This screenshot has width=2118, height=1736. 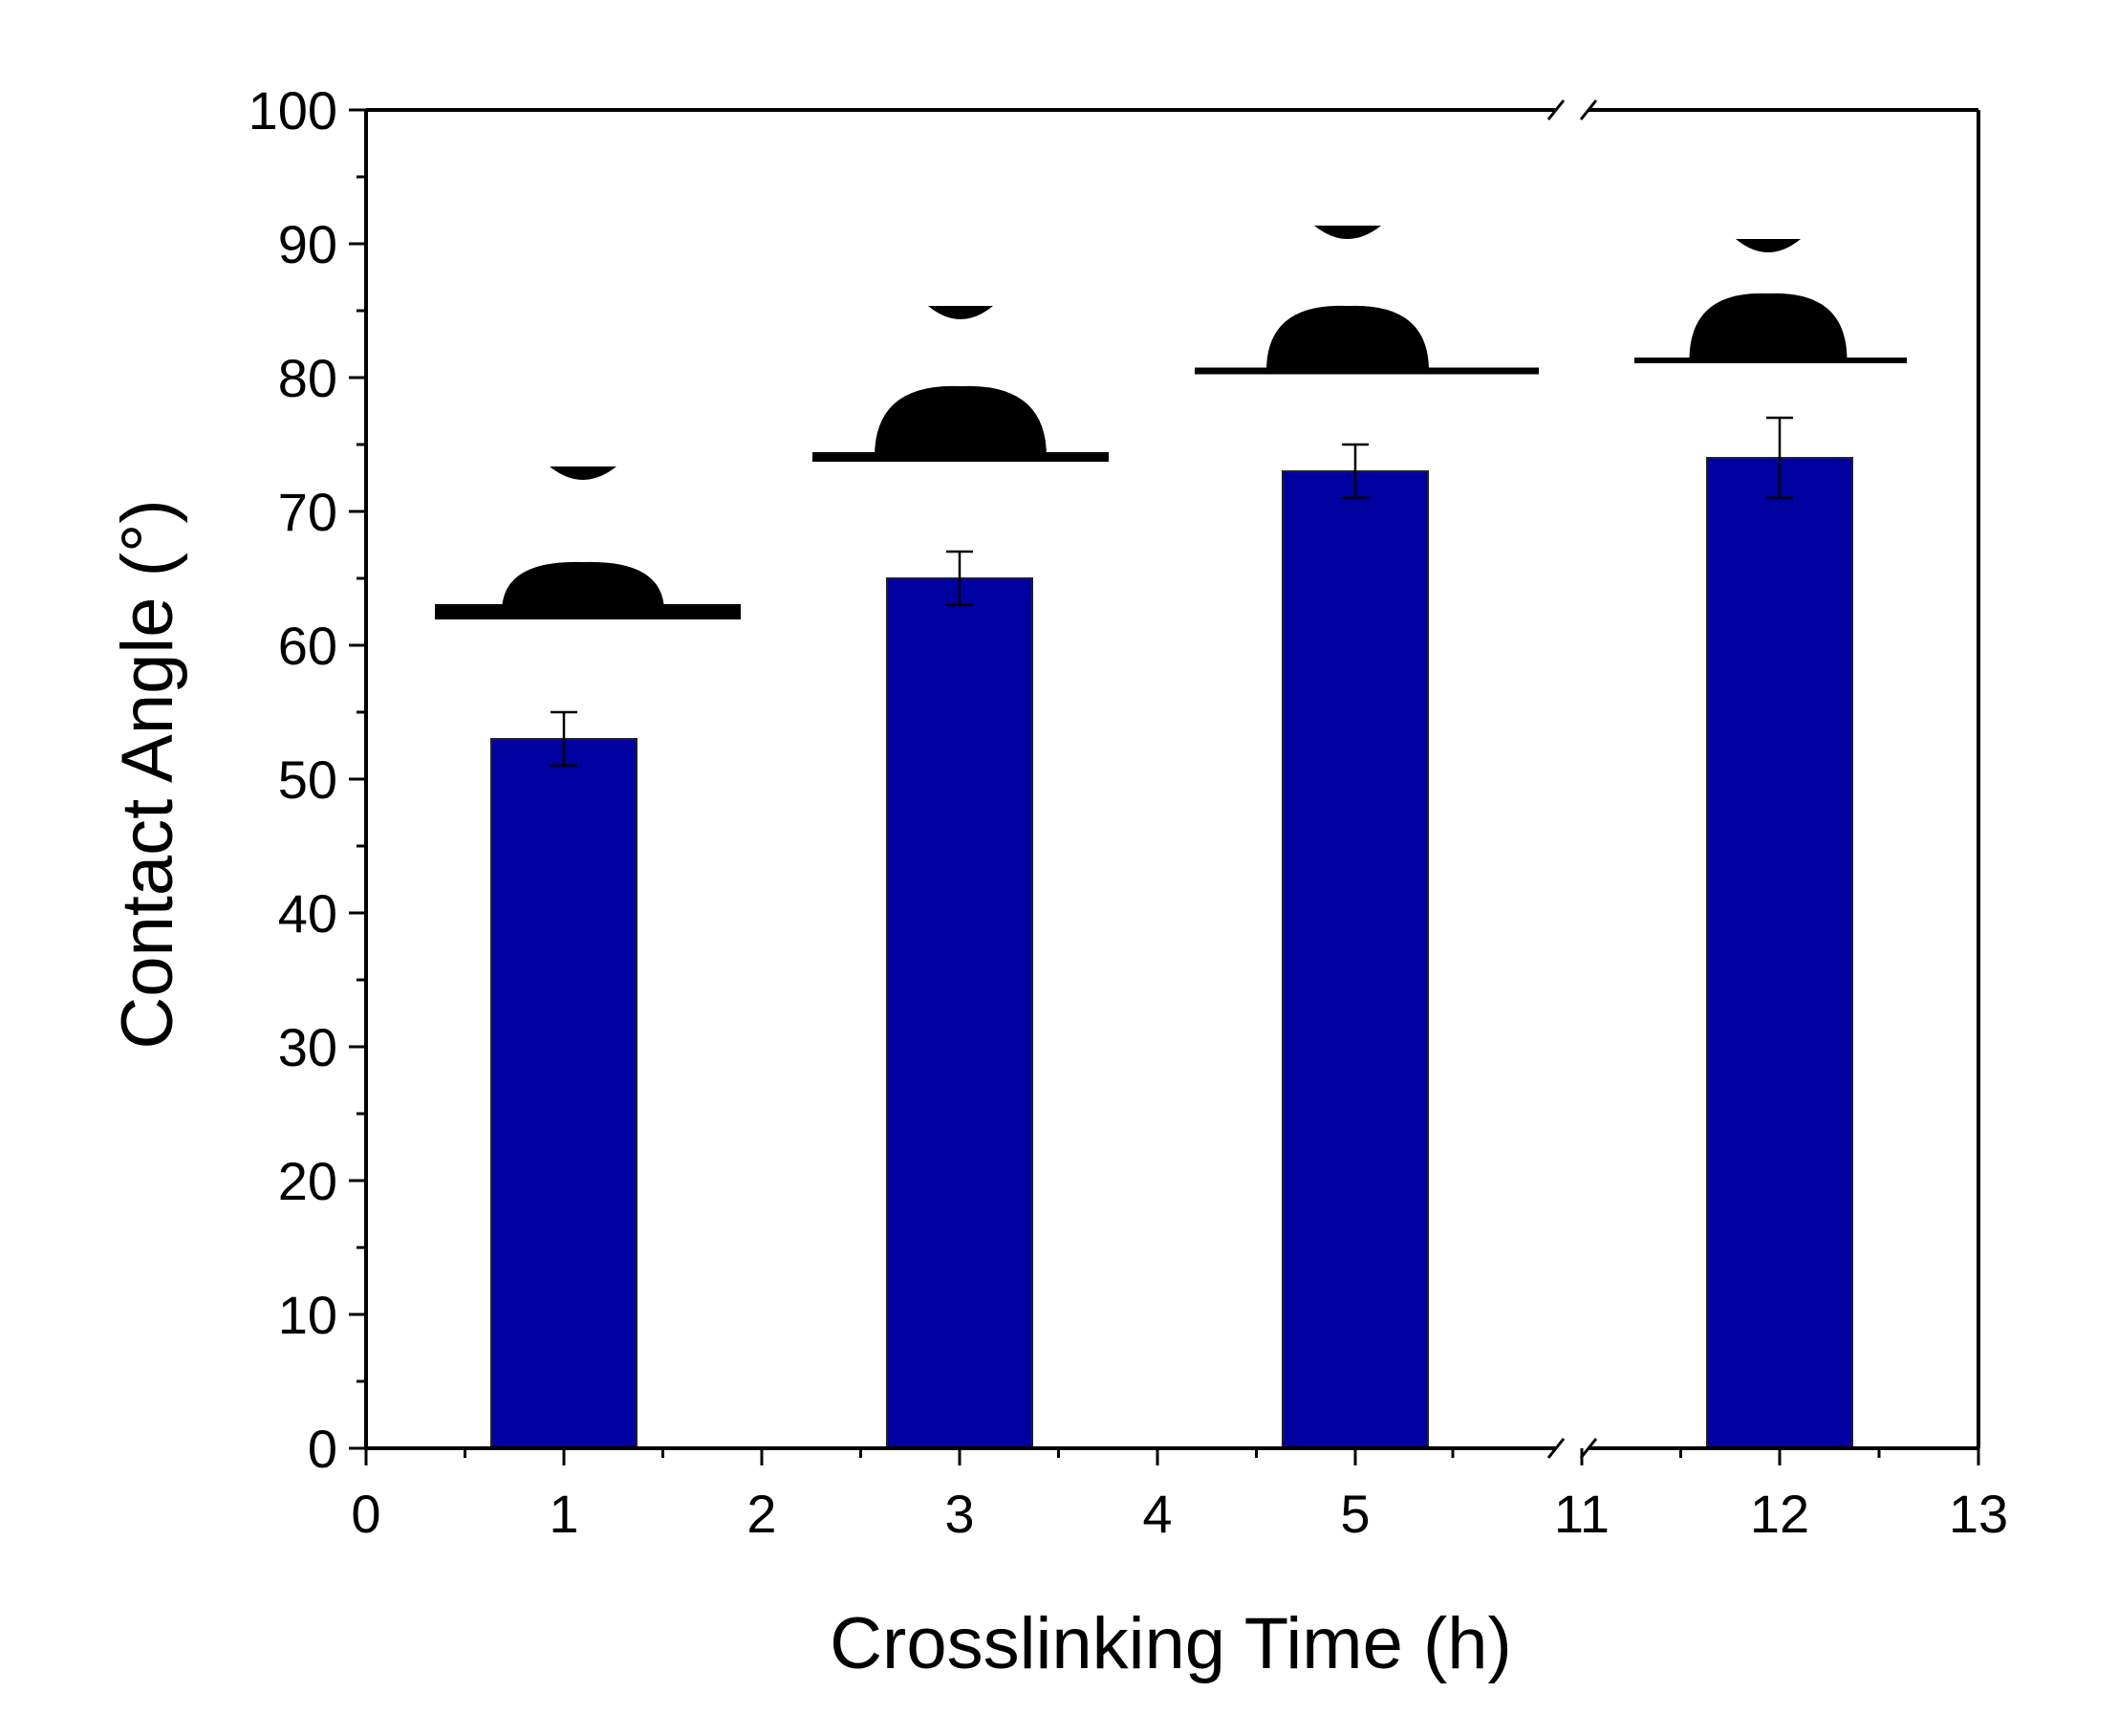 I want to click on y-axis-title: Contact Angle (°), so click(x=147, y=774).